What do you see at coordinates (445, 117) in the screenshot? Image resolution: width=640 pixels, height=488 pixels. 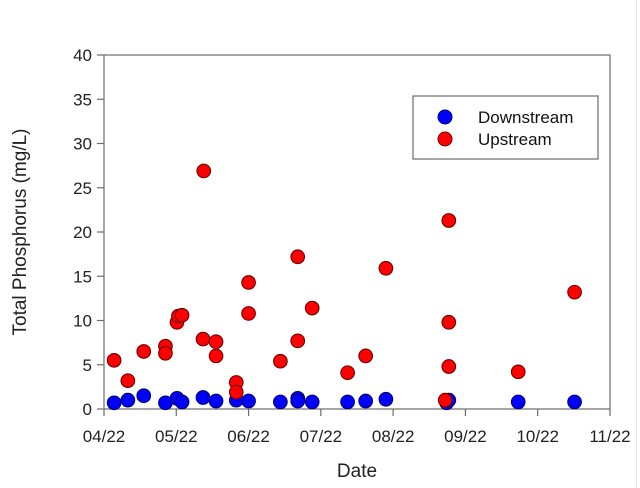 I see `legend-downstream-marker-icon` at bounding box center [445, 117].